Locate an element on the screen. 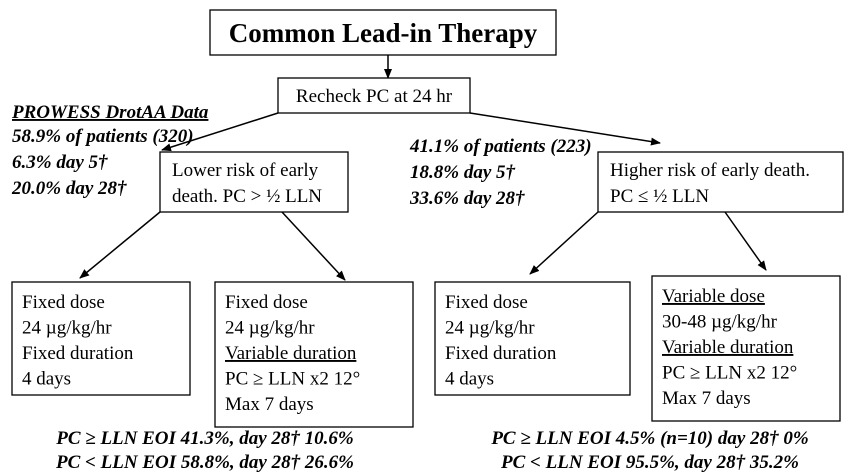 The height and width of the screenshot is (473, 852). recheck: Recheck PC at 24 hr is located at coordinates (374, 96).